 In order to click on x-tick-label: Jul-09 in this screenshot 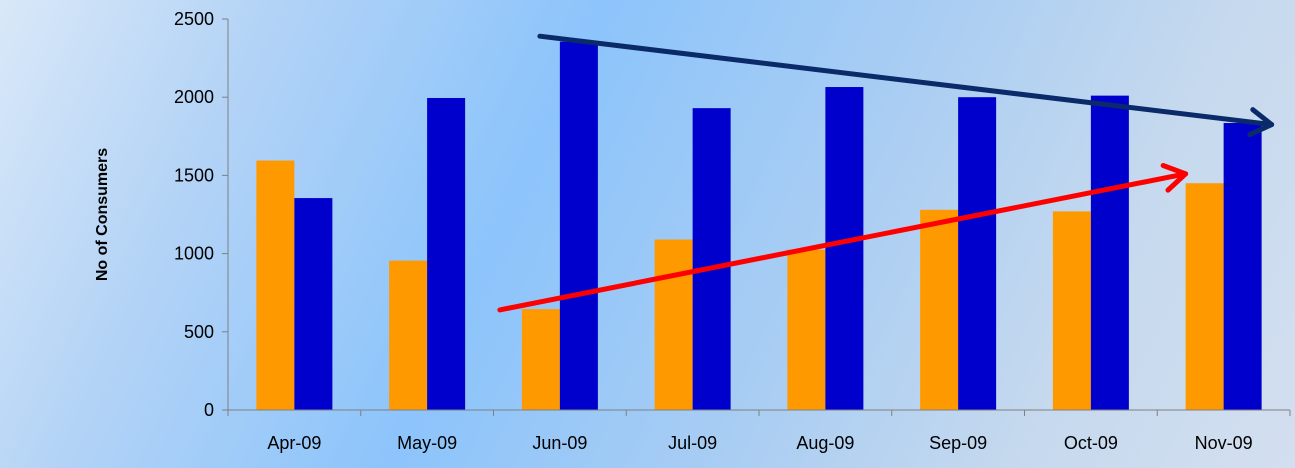, I will do `click(692, 443)`.